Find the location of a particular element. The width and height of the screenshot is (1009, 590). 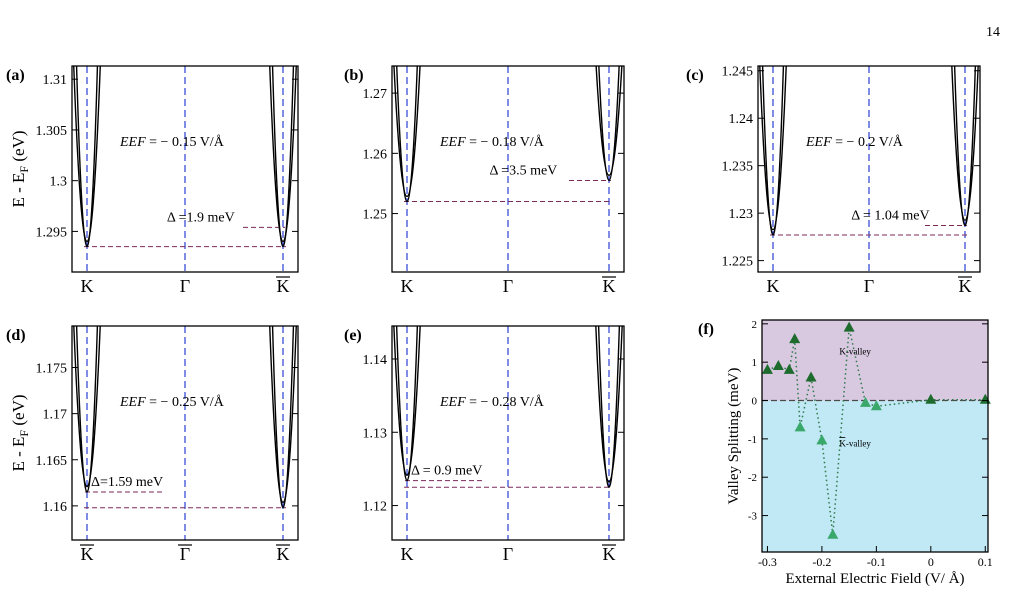

y-tick-label: 2 is located at coordinates (755, 325).